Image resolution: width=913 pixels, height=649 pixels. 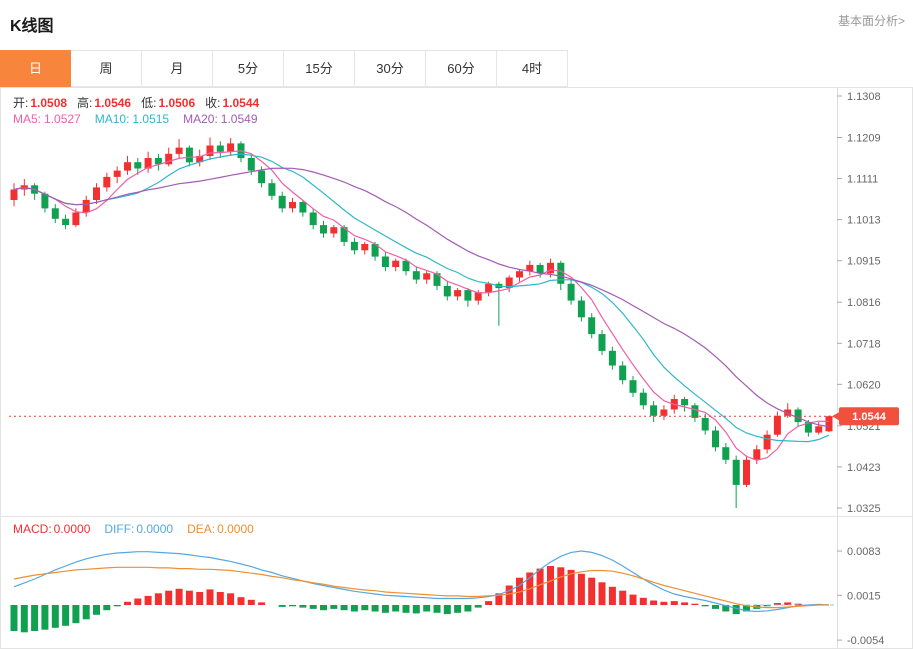 I want to click on svg-text: 1.1209, so click(x=864, y=138).